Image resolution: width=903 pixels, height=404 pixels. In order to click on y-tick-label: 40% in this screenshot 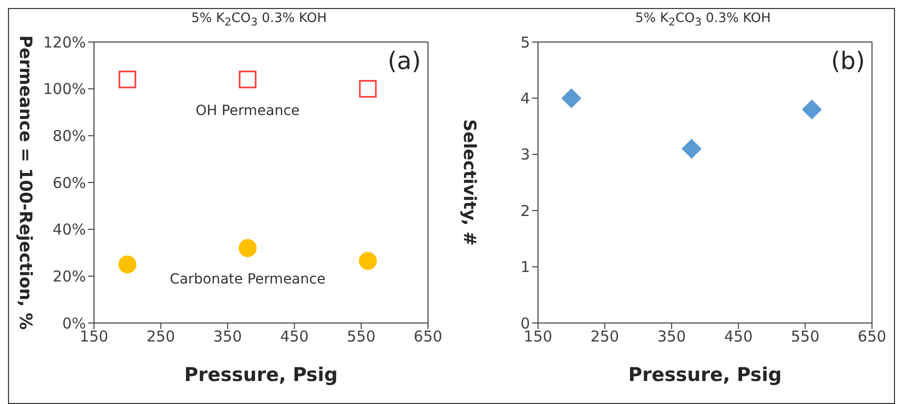, I will do `click(69, 229)`.